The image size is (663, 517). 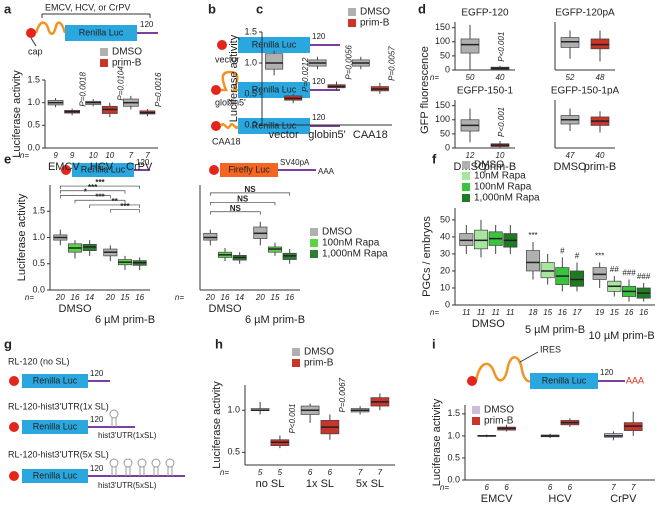 I want to click on n-label: 12, so click(x=470, y=155).